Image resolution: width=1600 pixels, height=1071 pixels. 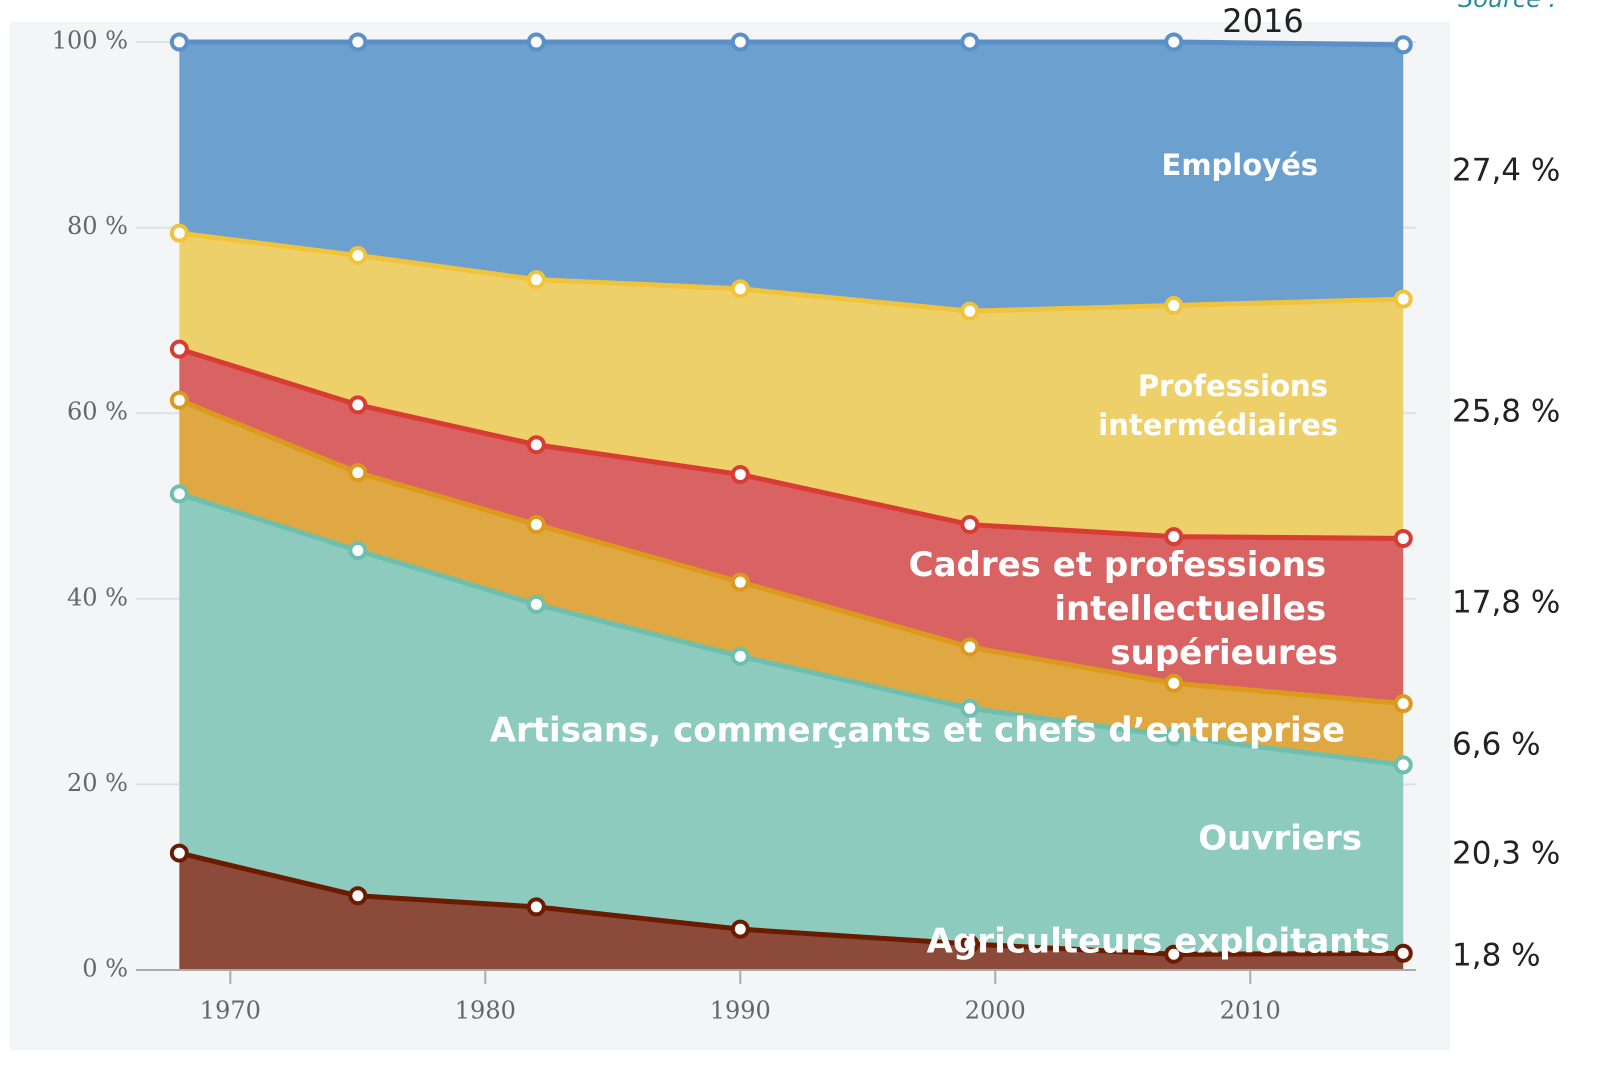 What do you see at coordinates (1218, 405) in the screenshot?
I see `series-label: Professions intermédiaires` at bounding box center [1218, 405].